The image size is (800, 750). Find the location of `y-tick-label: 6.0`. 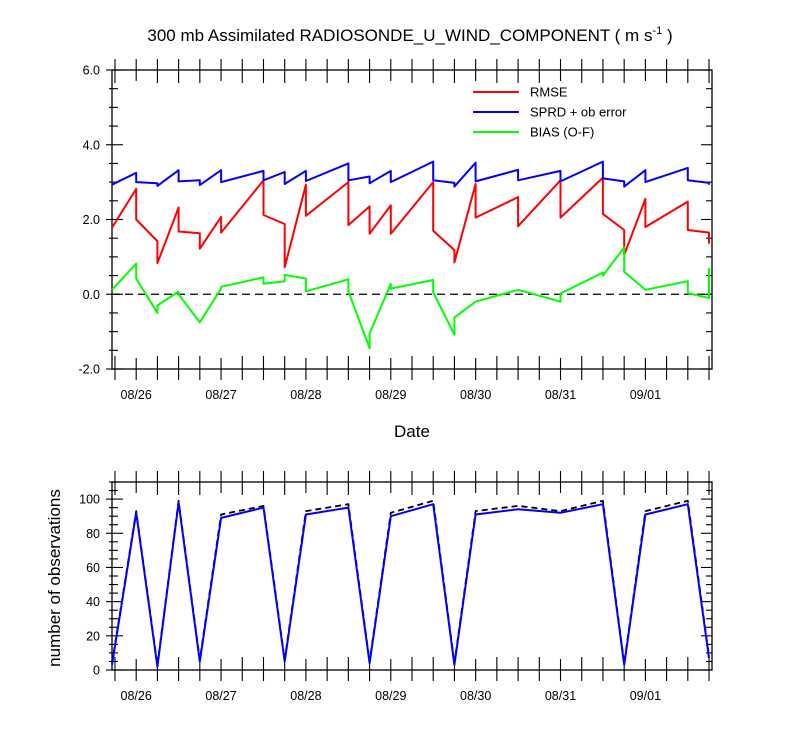

y-tick-label: 6.0 is located at coordinates (91, 71).